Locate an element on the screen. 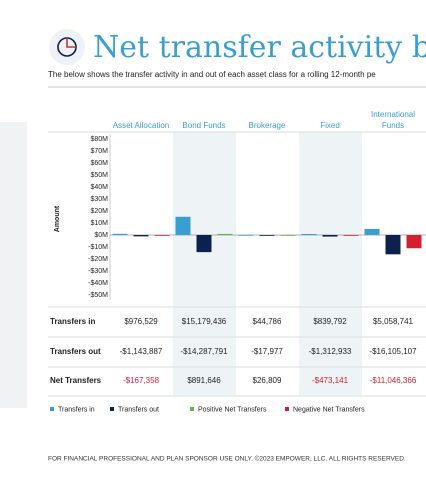 The height and width of the screenshot is (480, 426). value-label: $976,529 is located at coordinates (141, 321).